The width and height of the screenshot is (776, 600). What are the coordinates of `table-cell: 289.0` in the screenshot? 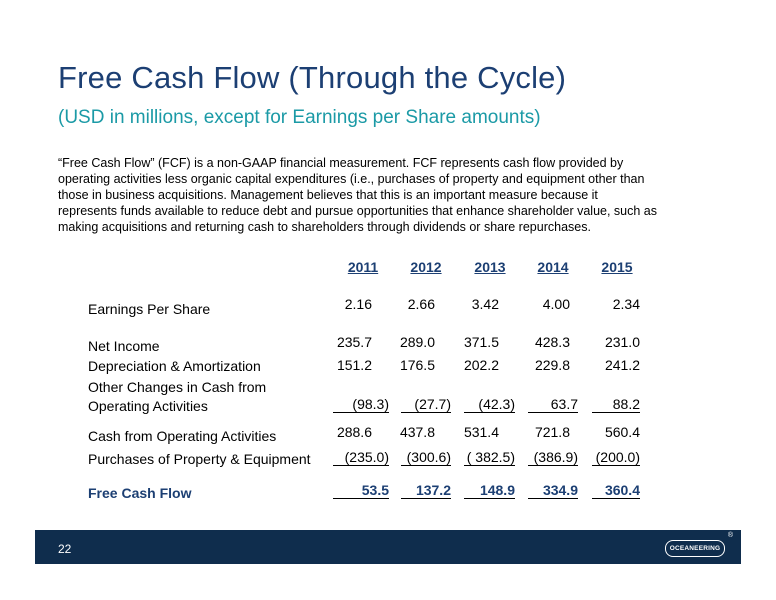 It's located at (417, 342).